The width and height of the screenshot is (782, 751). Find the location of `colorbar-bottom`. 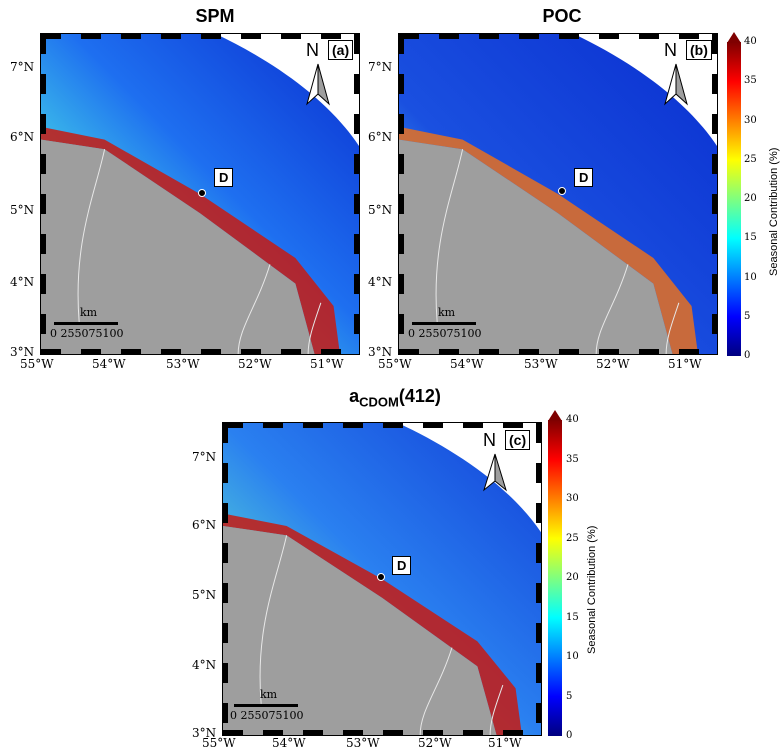

colorbar-bottom is located at coordinates (555, 578).